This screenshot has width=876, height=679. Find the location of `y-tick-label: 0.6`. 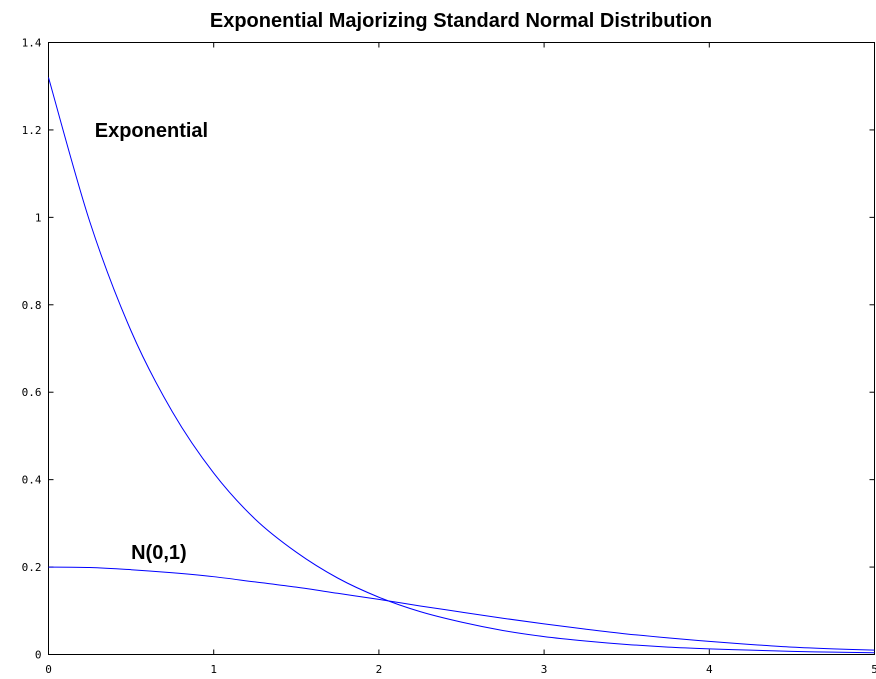

y-tick-label: 0.6 is located at coordinates (32, 392).